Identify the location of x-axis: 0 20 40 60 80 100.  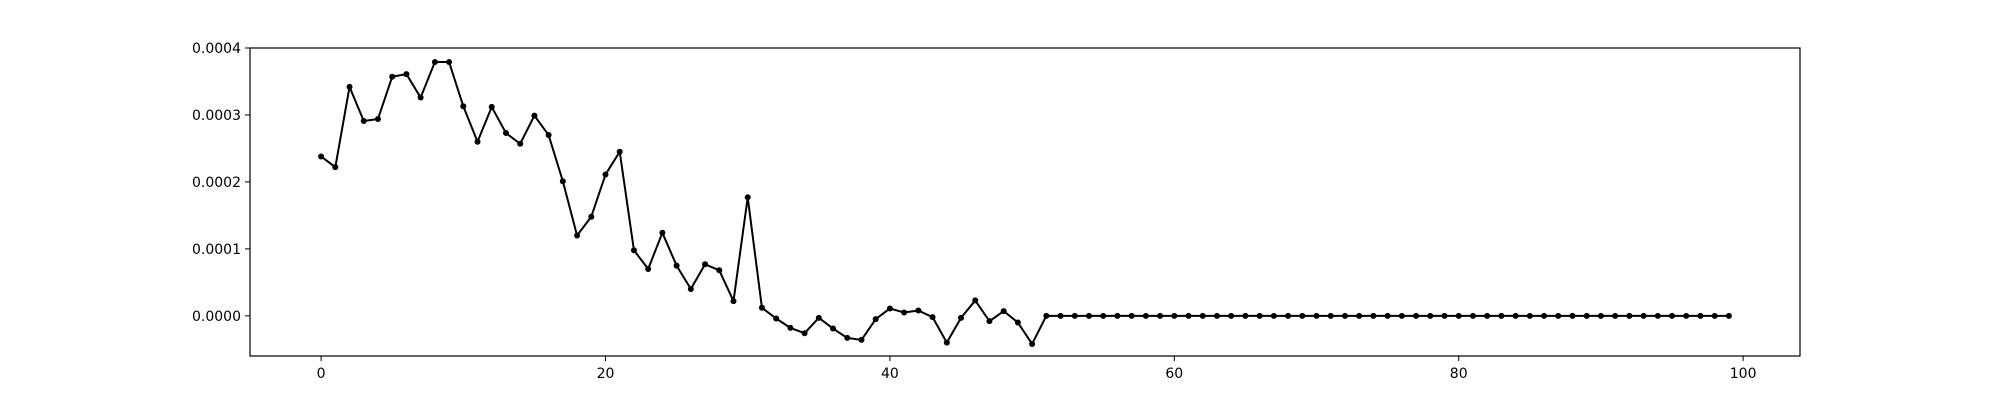
(1037, 369).